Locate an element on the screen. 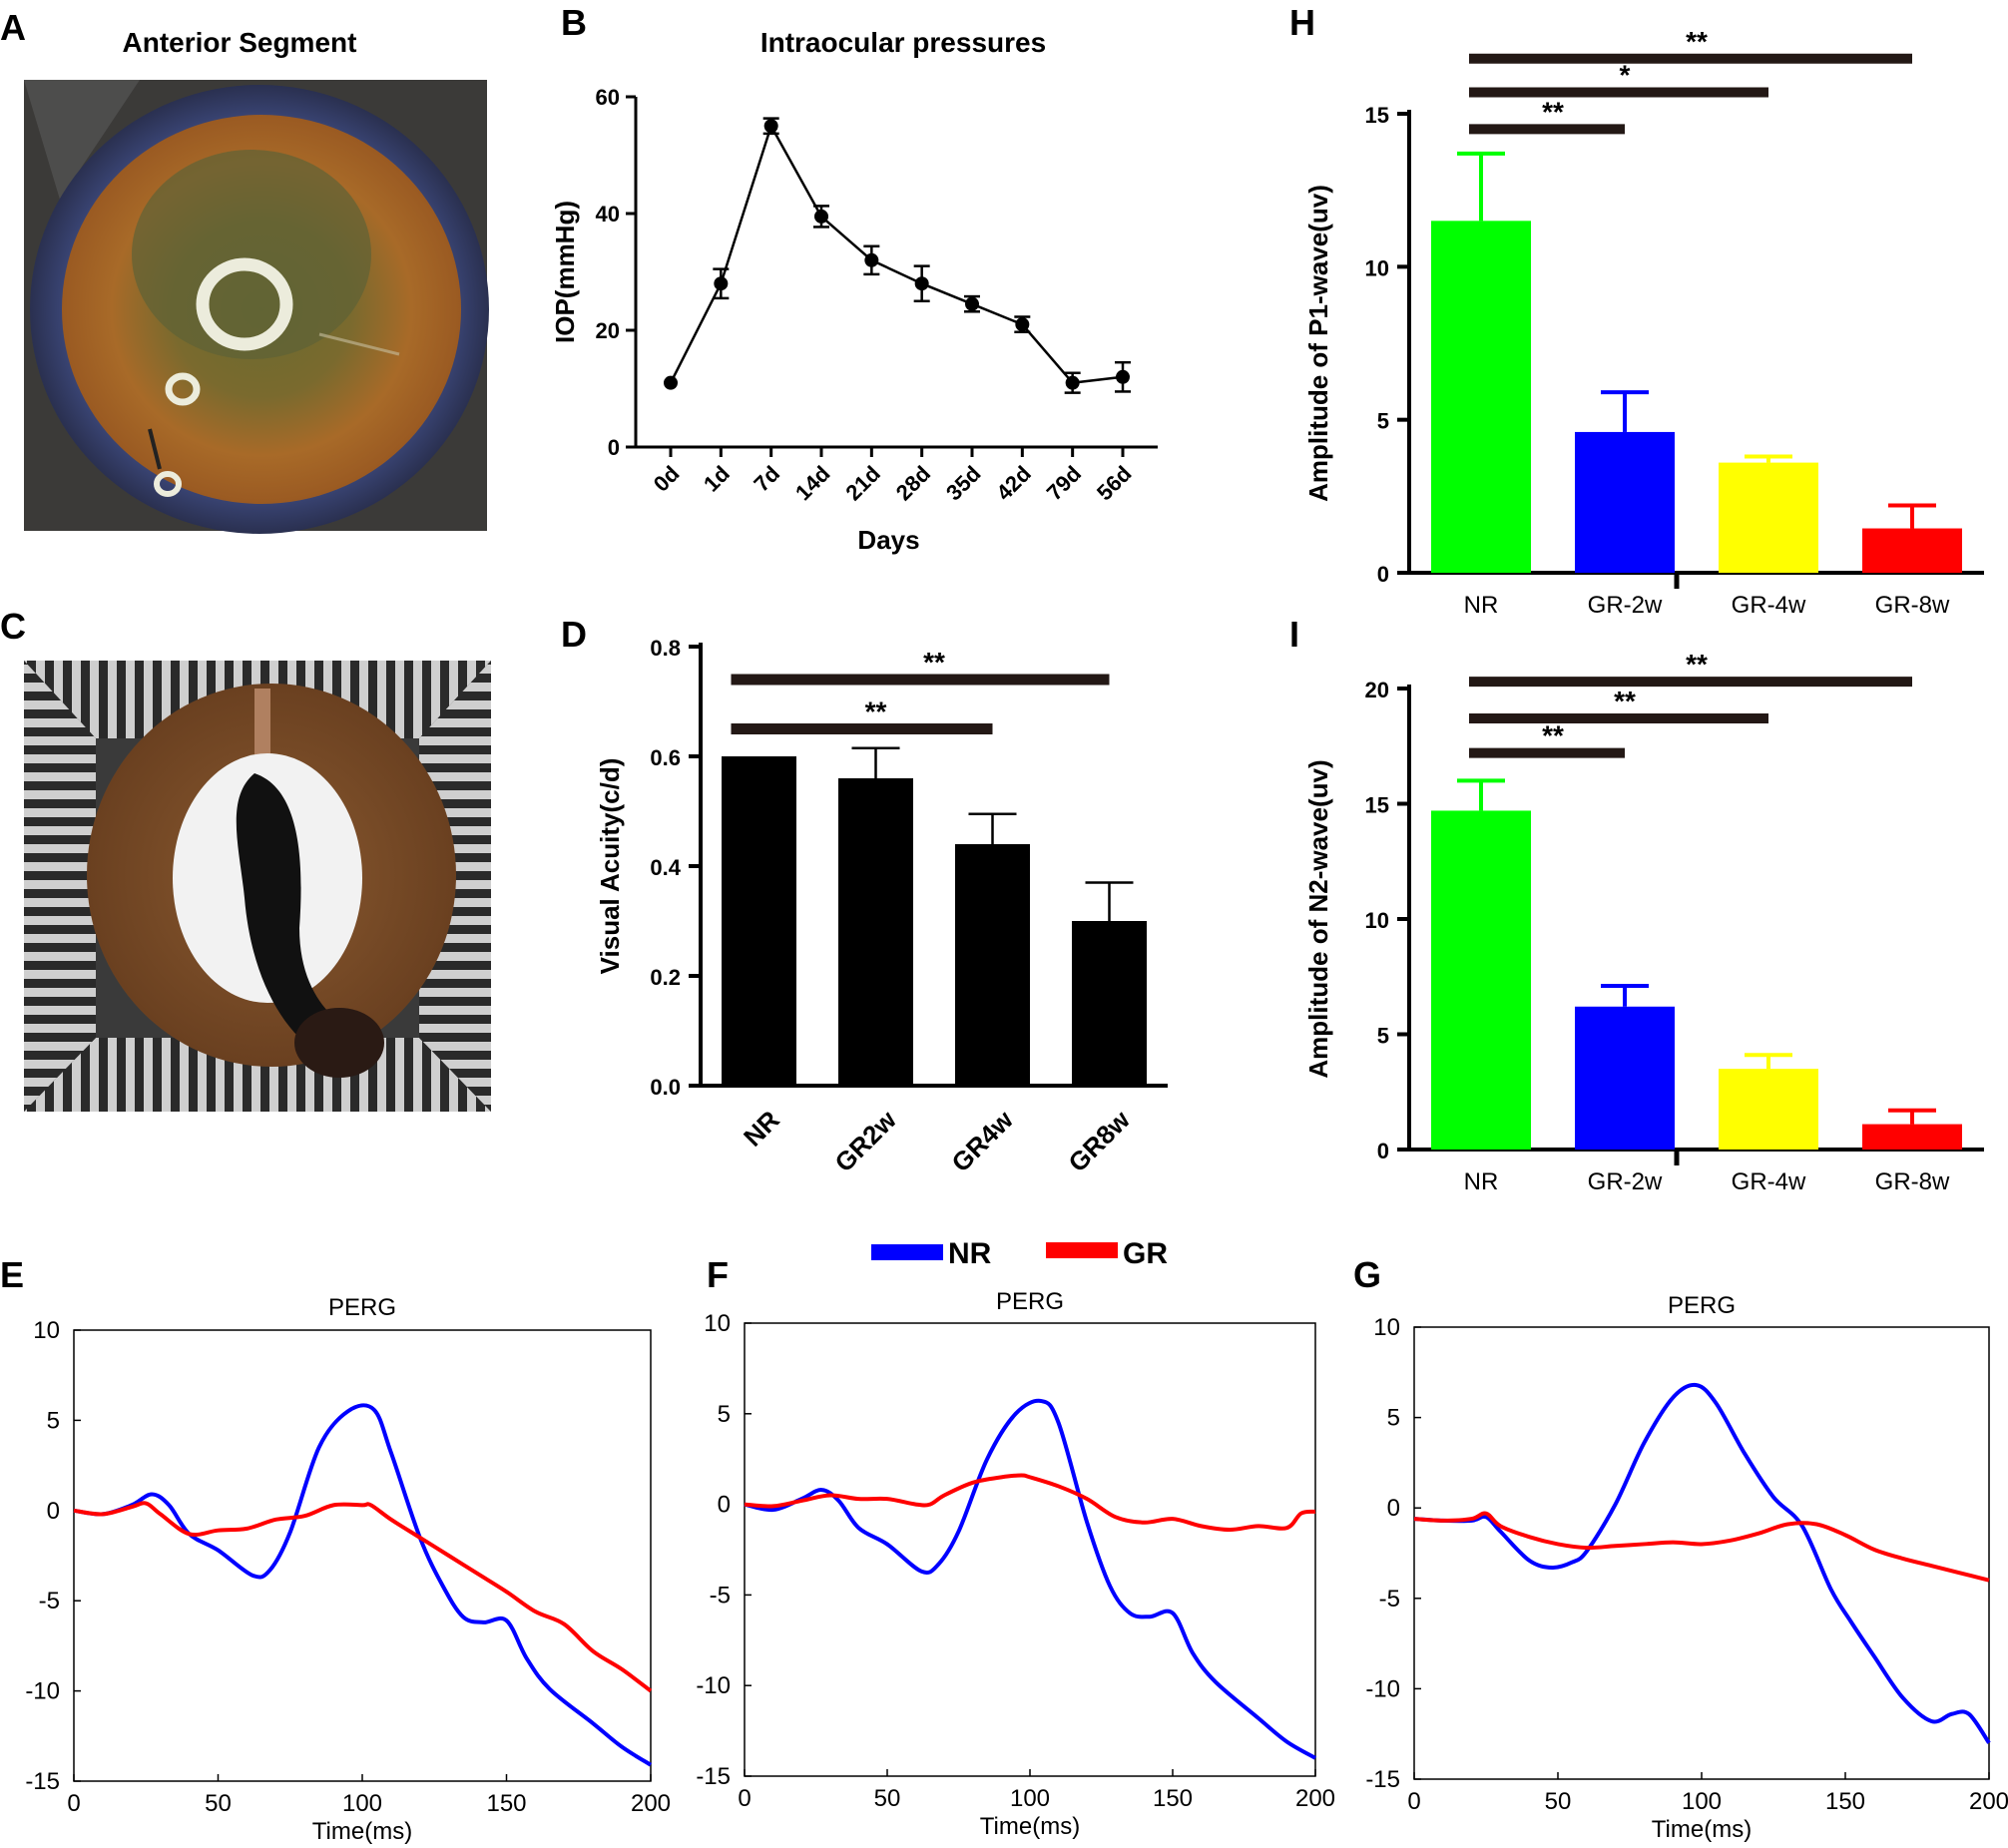 This screenshot has width=2008, height=1848. x-tick-label: 56d is located at coordinates (1114, 483).